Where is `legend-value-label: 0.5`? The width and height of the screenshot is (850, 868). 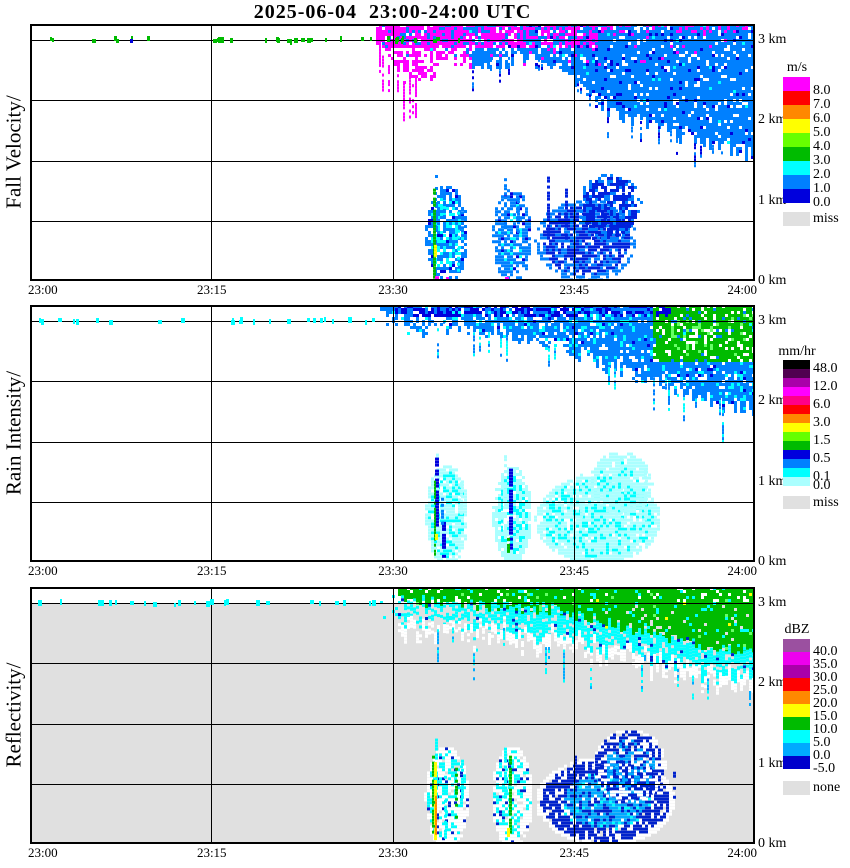
legend-value-label: 0.5 is located at coordinates (822, 458).